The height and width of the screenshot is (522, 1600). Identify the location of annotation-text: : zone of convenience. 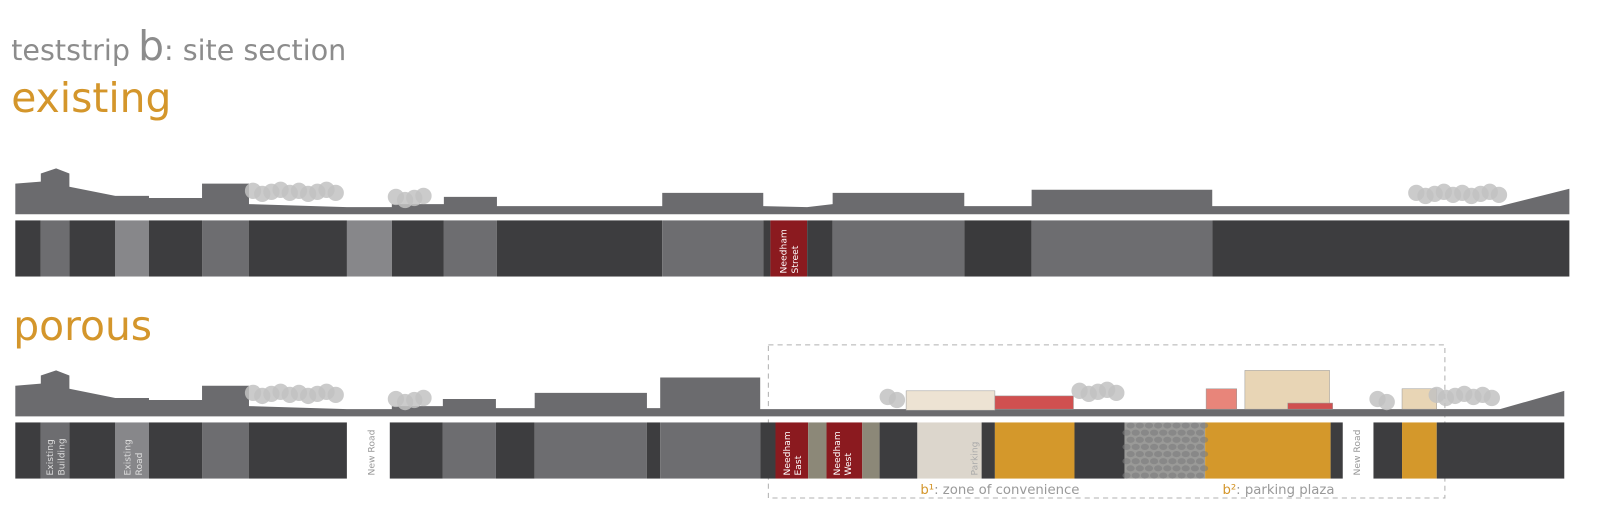
(1006, 490).